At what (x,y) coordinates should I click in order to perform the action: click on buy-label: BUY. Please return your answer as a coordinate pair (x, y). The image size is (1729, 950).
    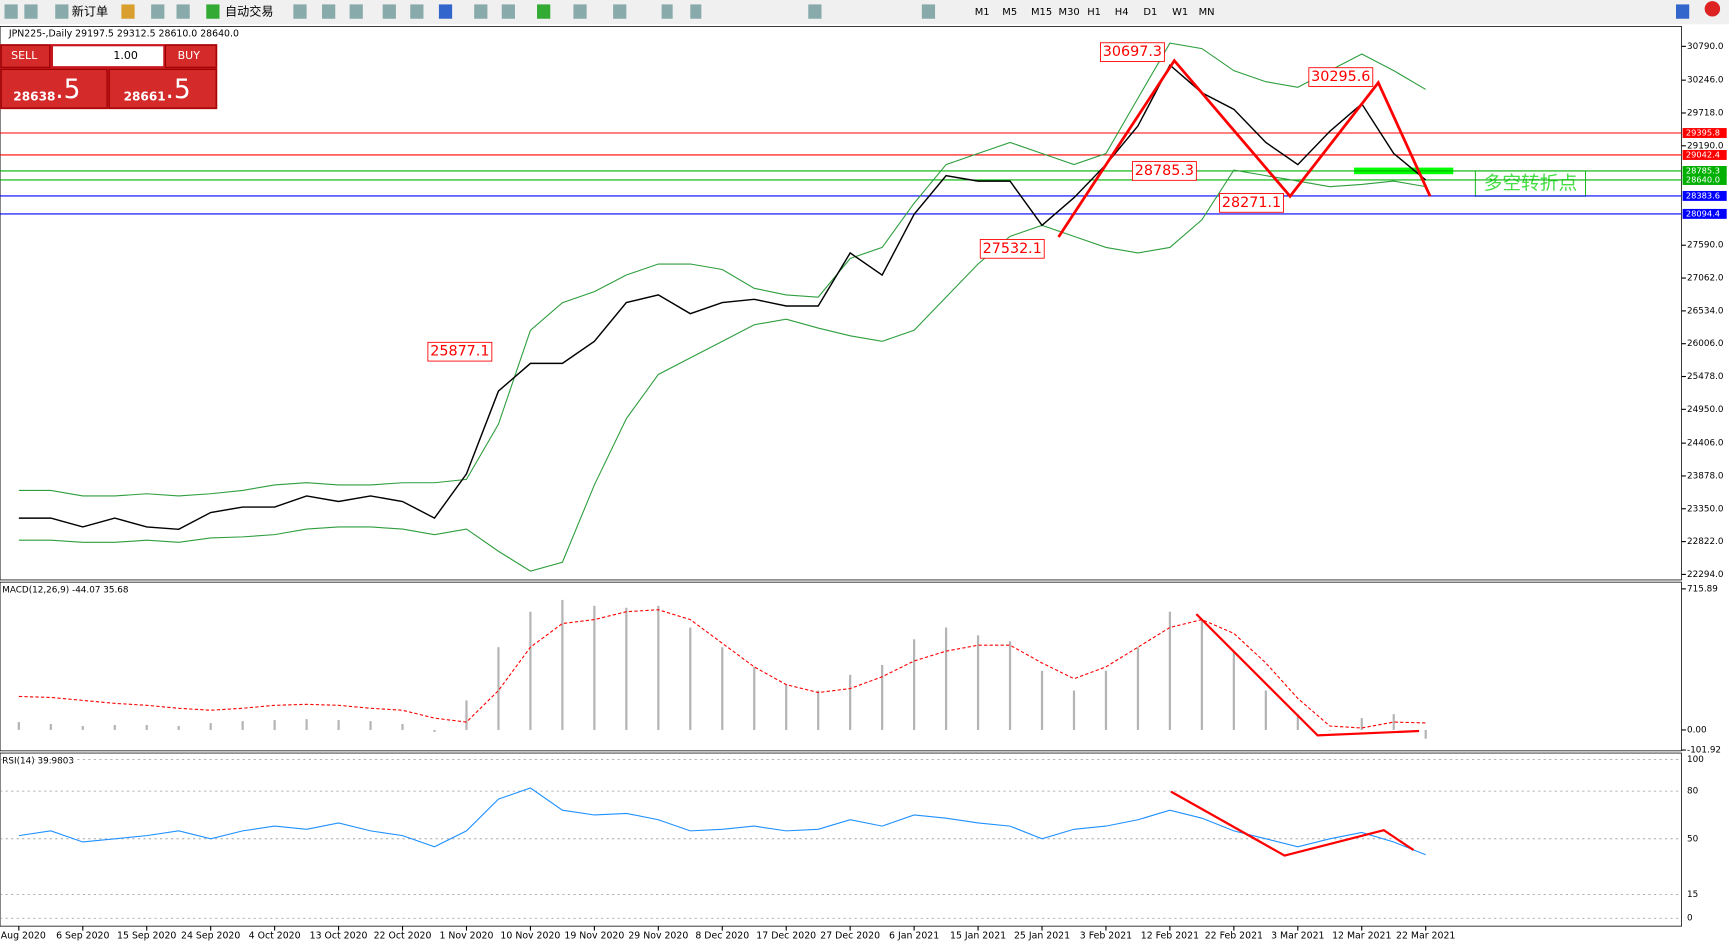
    Looking at the image, I should click on (189, 55).